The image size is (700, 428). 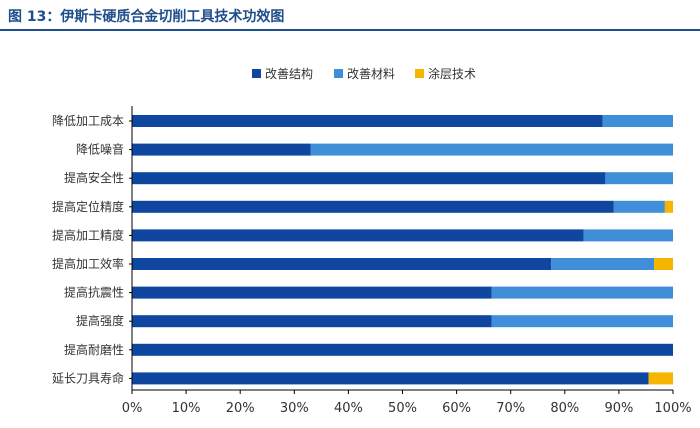 I want to click on x-tick-label-9: 90%, so click(x=618, y=408).